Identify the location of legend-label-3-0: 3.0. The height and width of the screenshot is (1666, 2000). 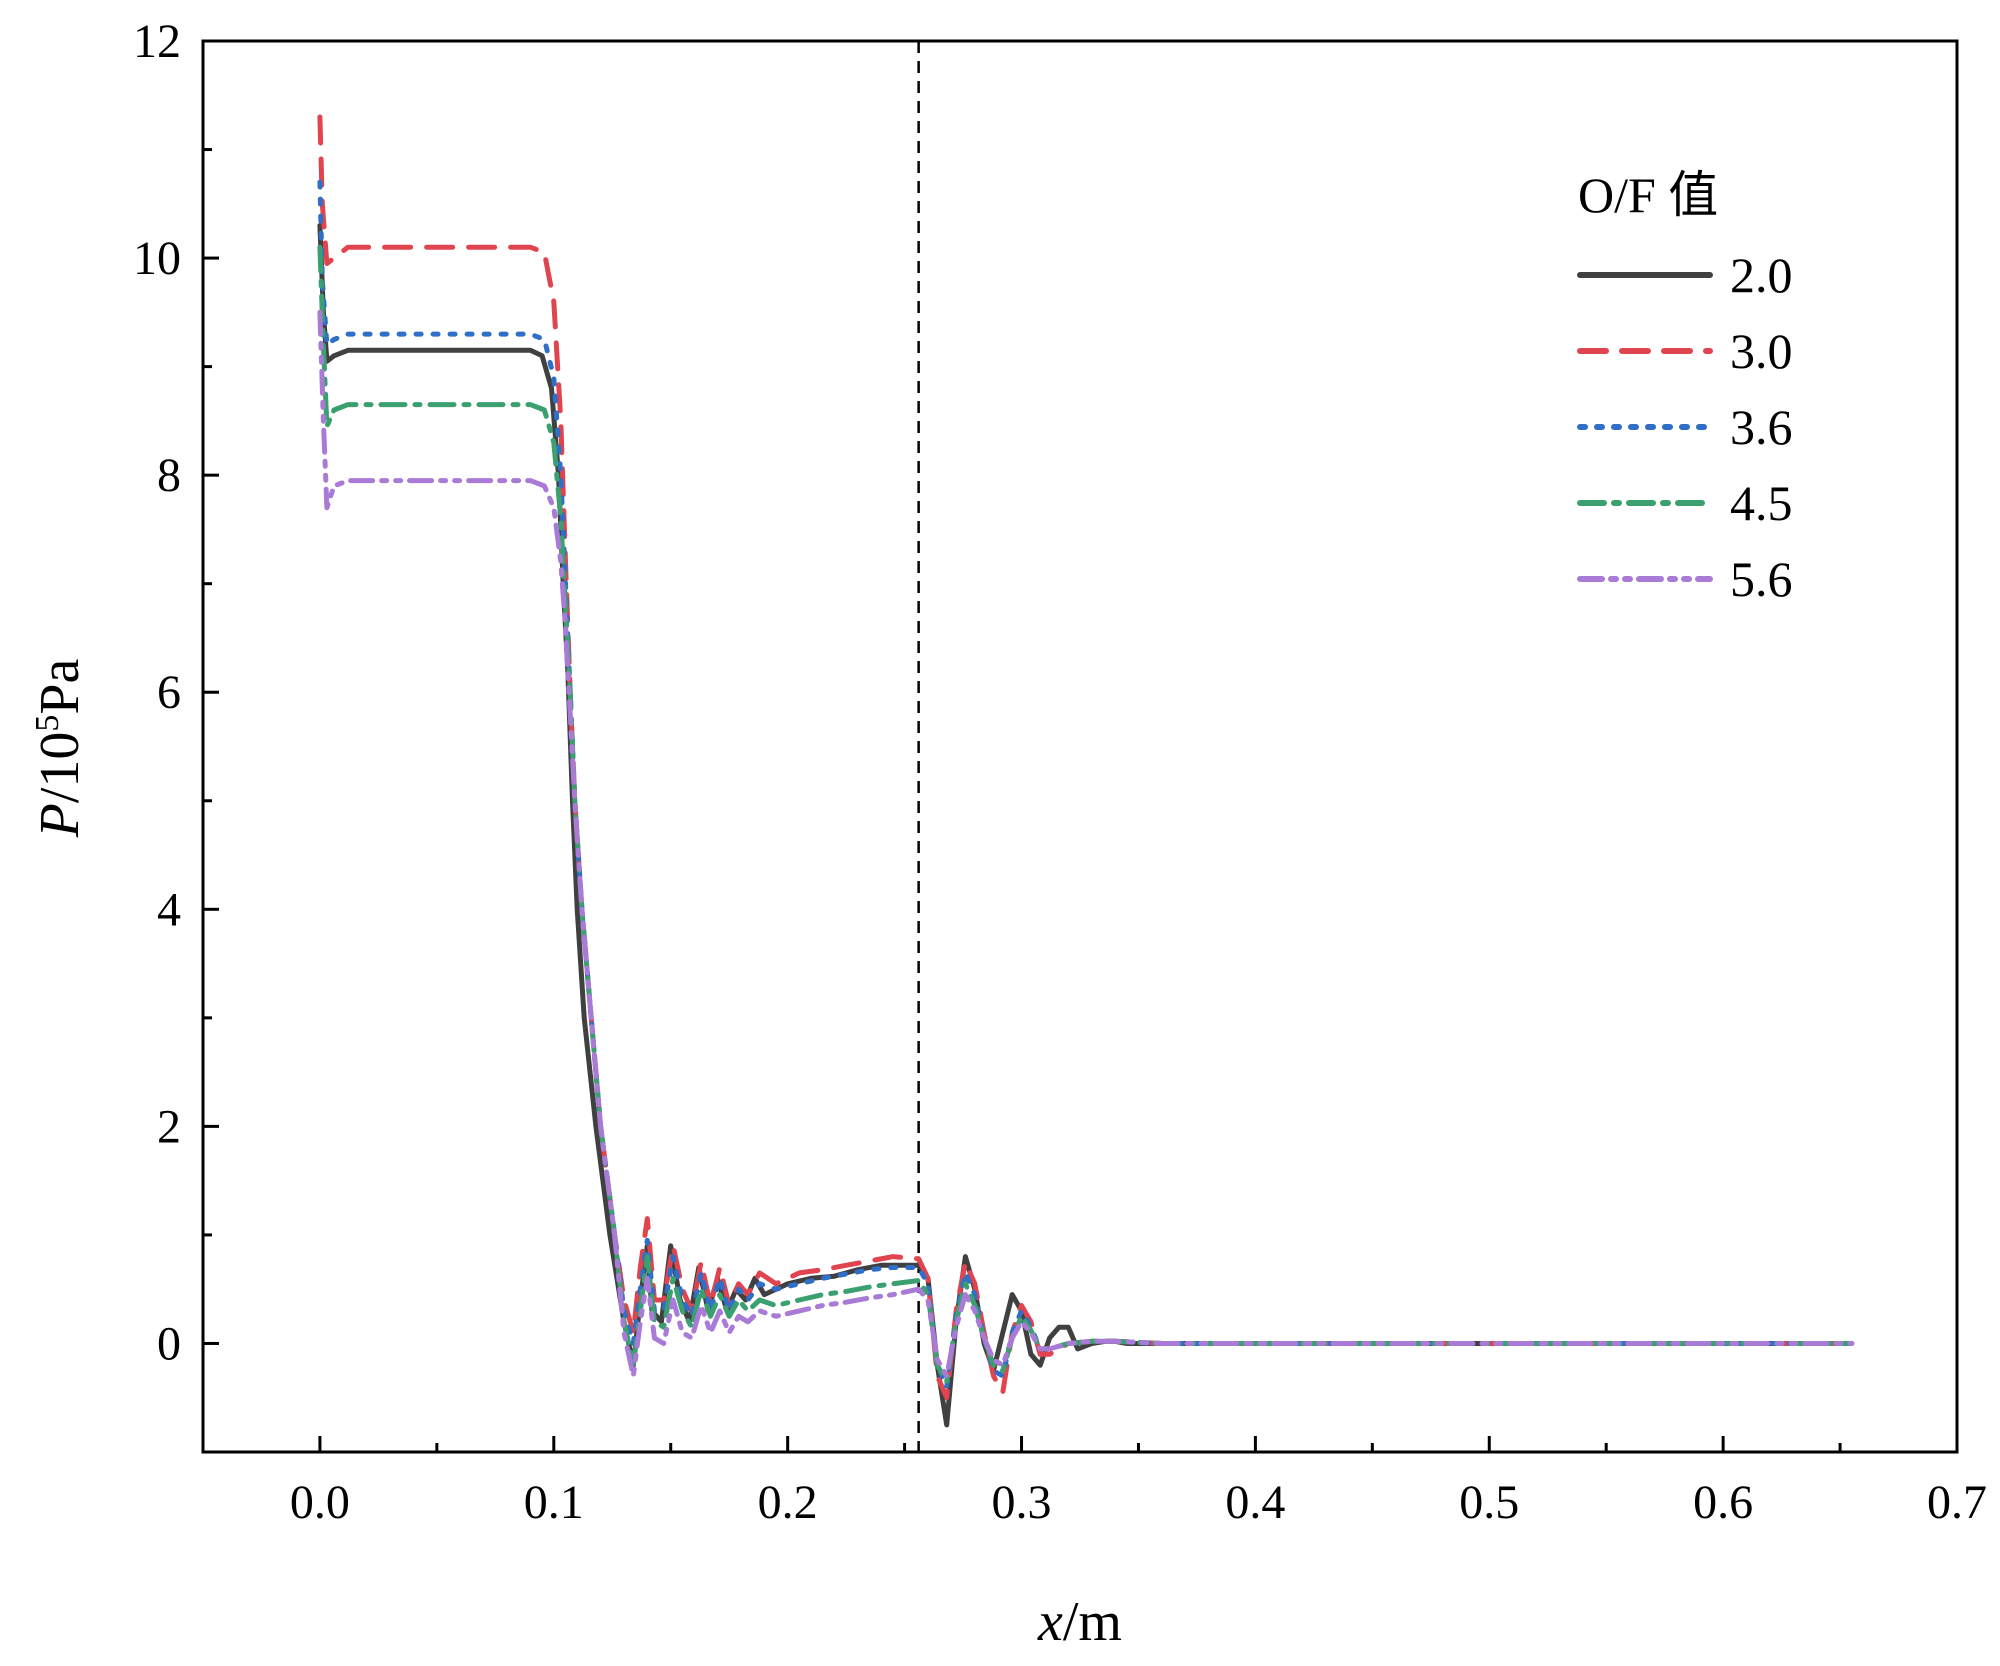
(1761, 351).